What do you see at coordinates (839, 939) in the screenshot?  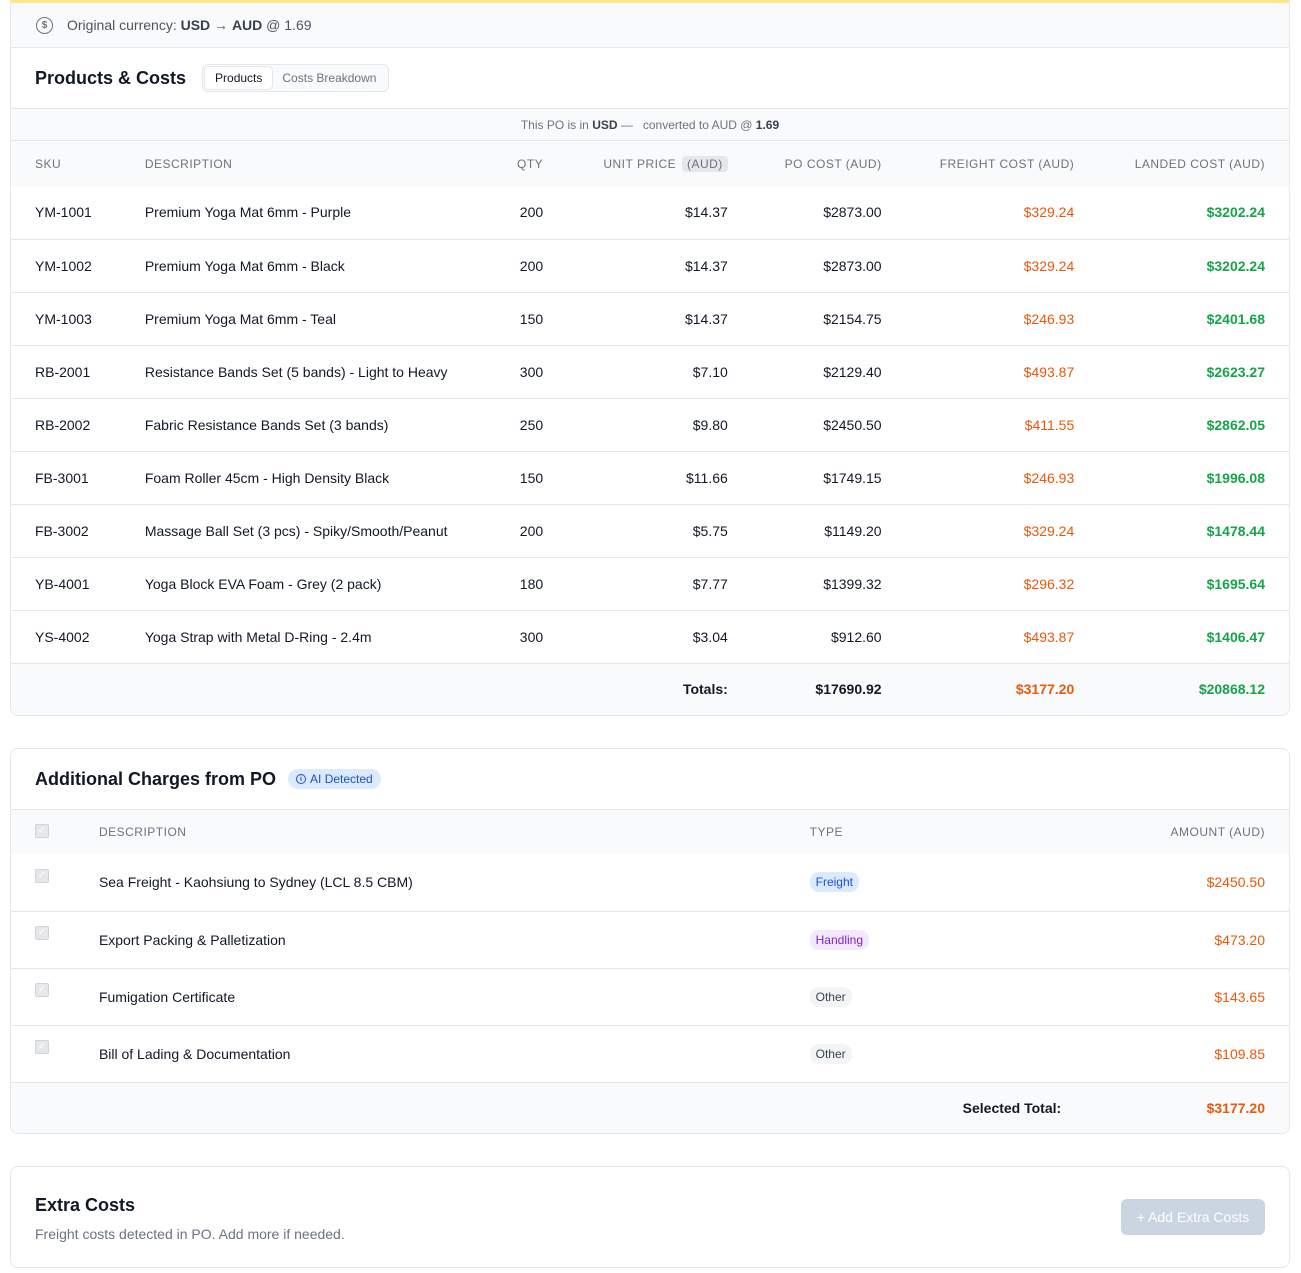 I see `type-badge: Handling` at bounding box center [839, 939].